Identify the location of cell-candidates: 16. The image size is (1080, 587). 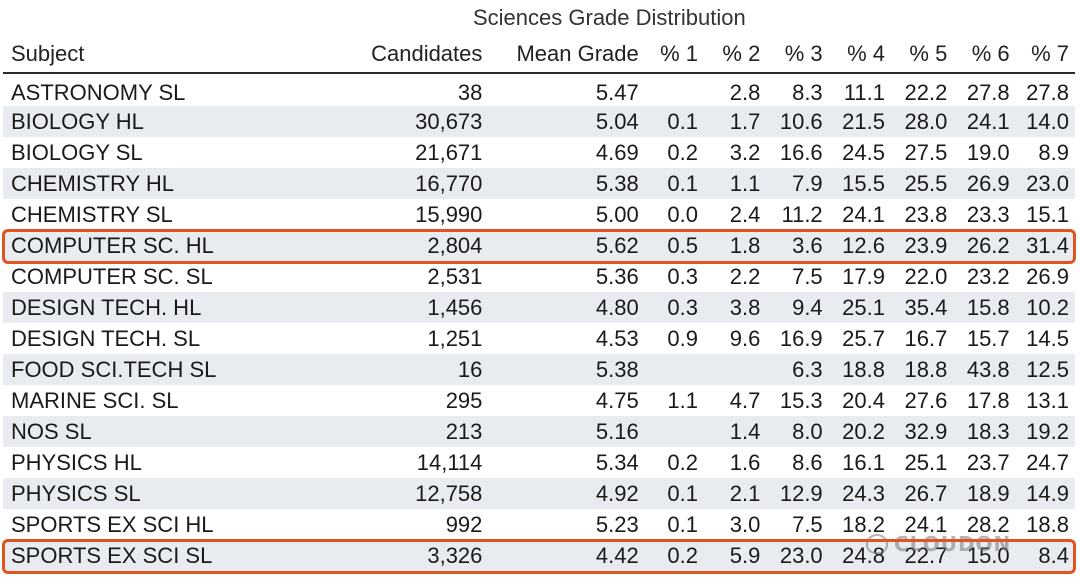
(414, 369).